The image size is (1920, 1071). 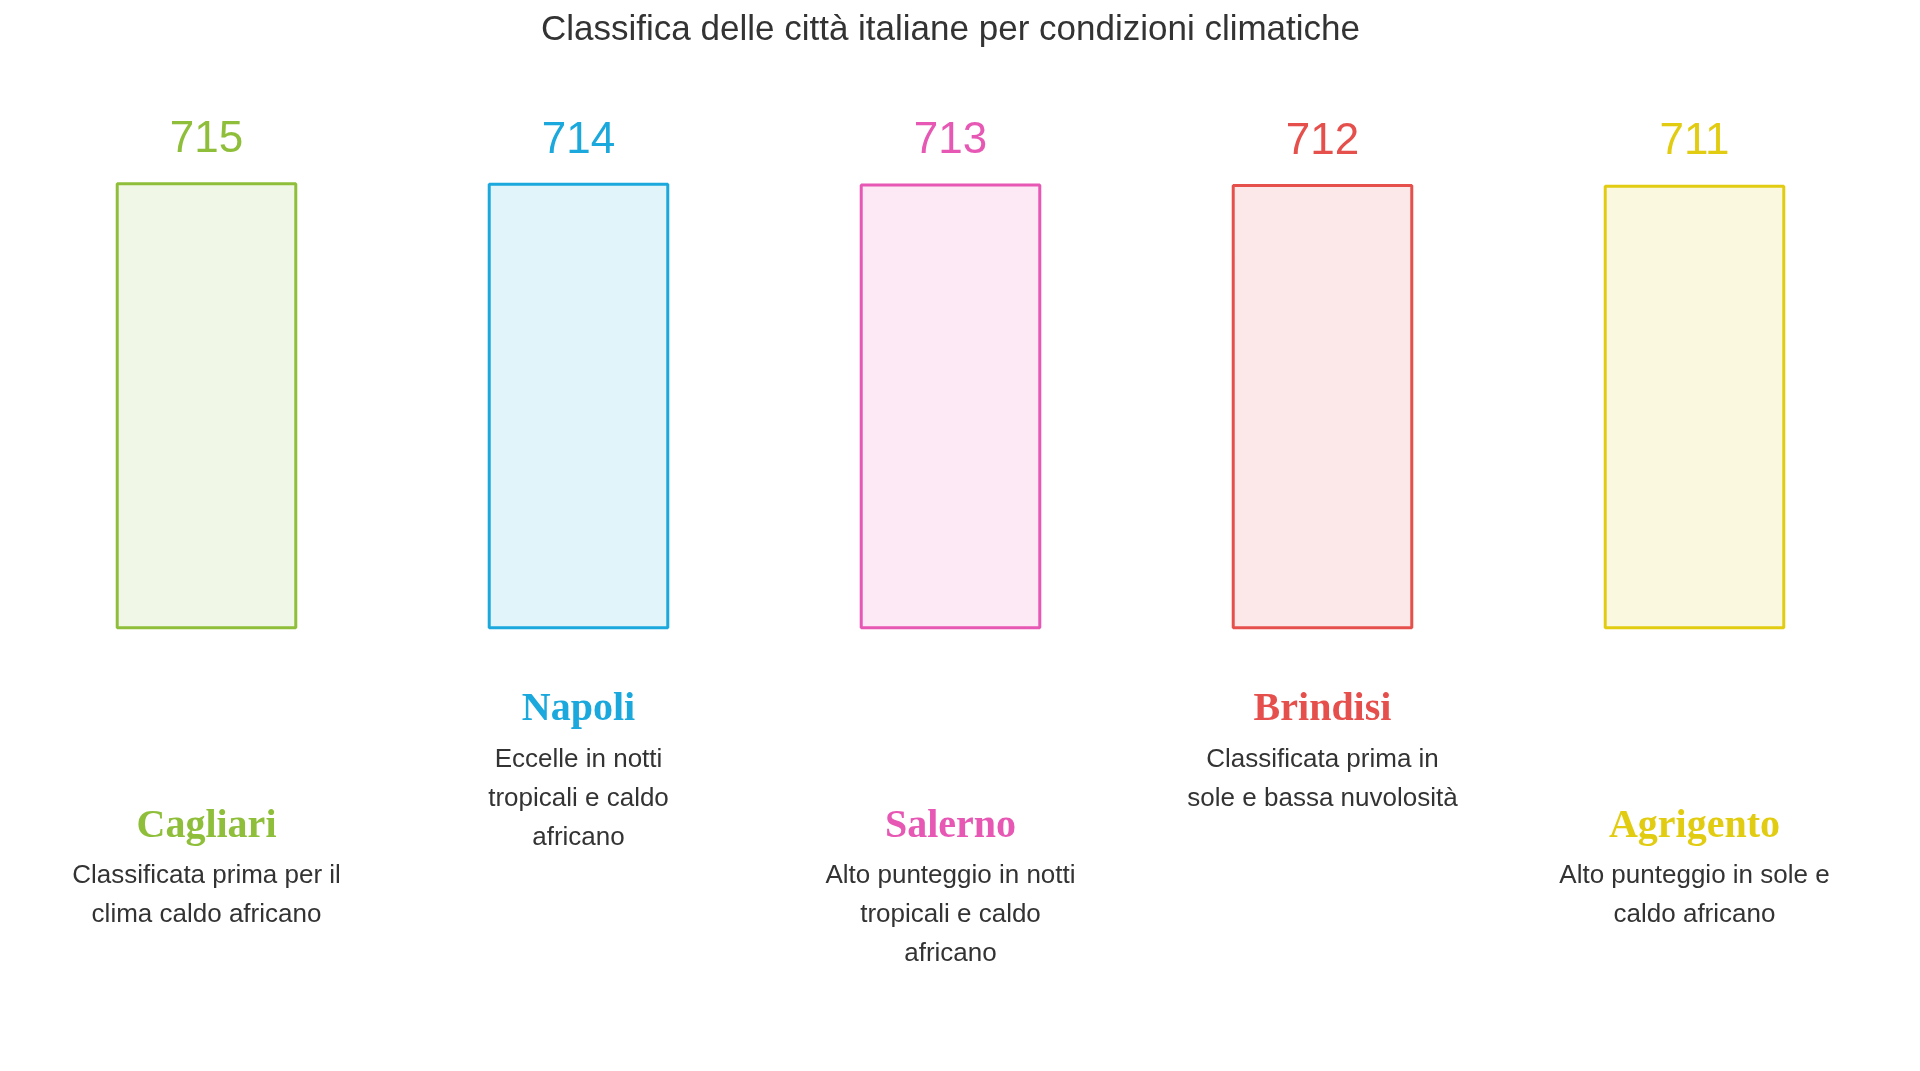 I want to click on data-label: 711, so click(x=1694, y=139).